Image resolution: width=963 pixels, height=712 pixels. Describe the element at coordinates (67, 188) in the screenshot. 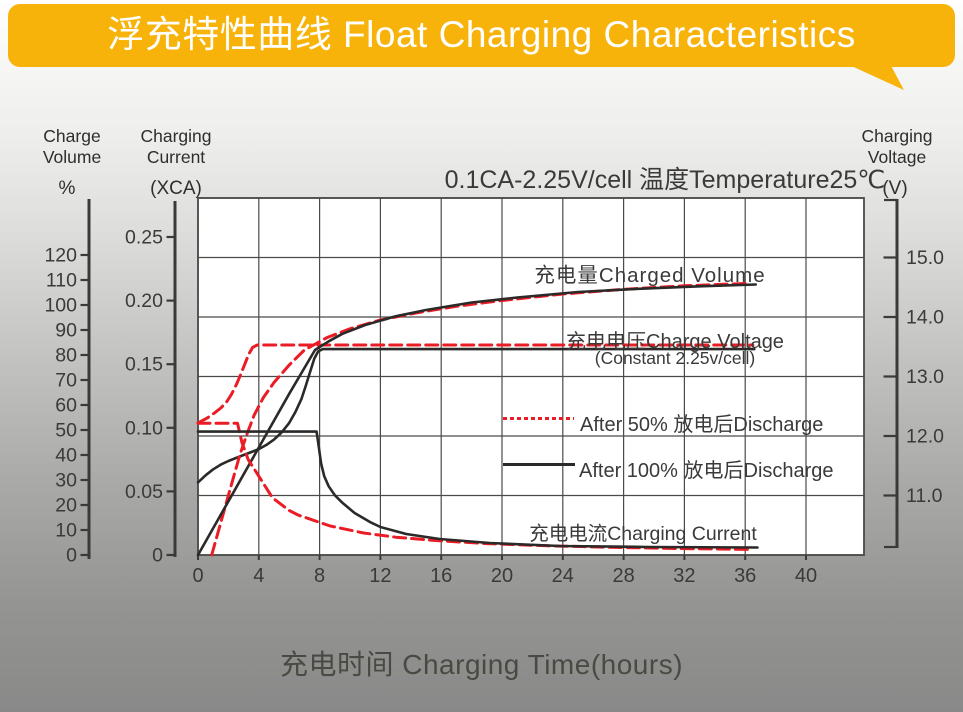

I see `volume-axis-unit: %` at that location.